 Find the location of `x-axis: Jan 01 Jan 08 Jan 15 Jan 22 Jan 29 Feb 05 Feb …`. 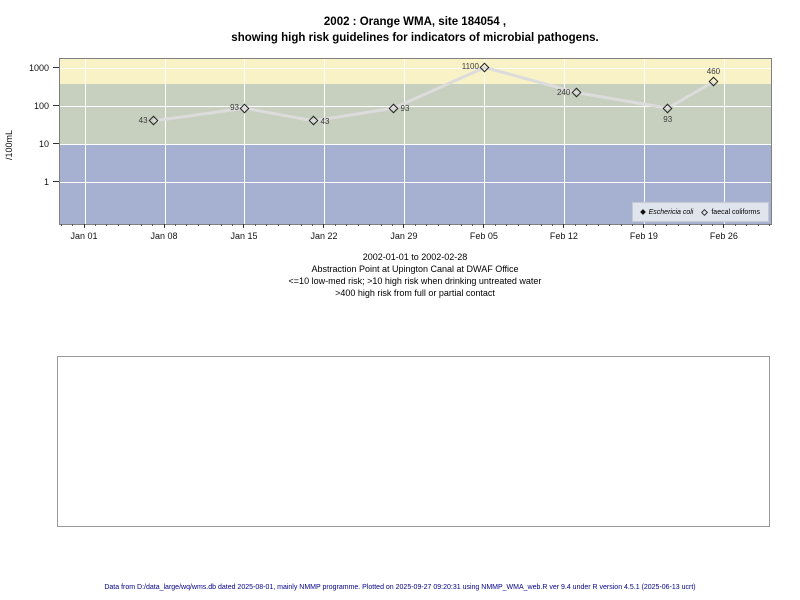

x-axis: Jan 01 Jan 08 Jan 15 Jan 22 Jan 29 Feb 05 Feb … is located at coordinates (415, 235).